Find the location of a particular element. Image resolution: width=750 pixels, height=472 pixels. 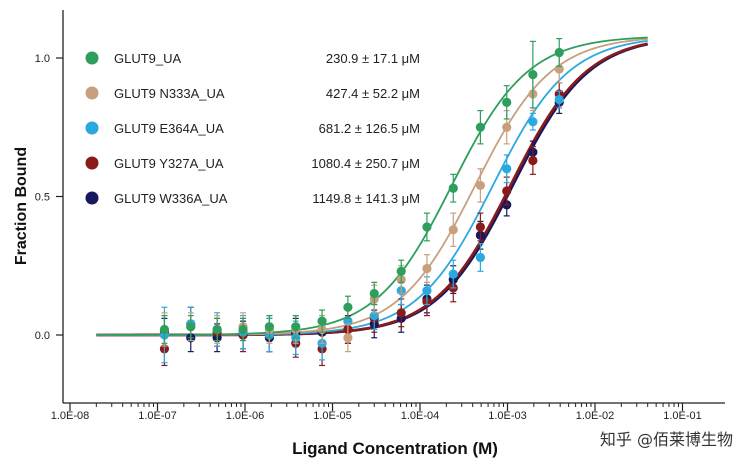

x-tick-label: 1.0E-06 is located at coordinates (245, 416).